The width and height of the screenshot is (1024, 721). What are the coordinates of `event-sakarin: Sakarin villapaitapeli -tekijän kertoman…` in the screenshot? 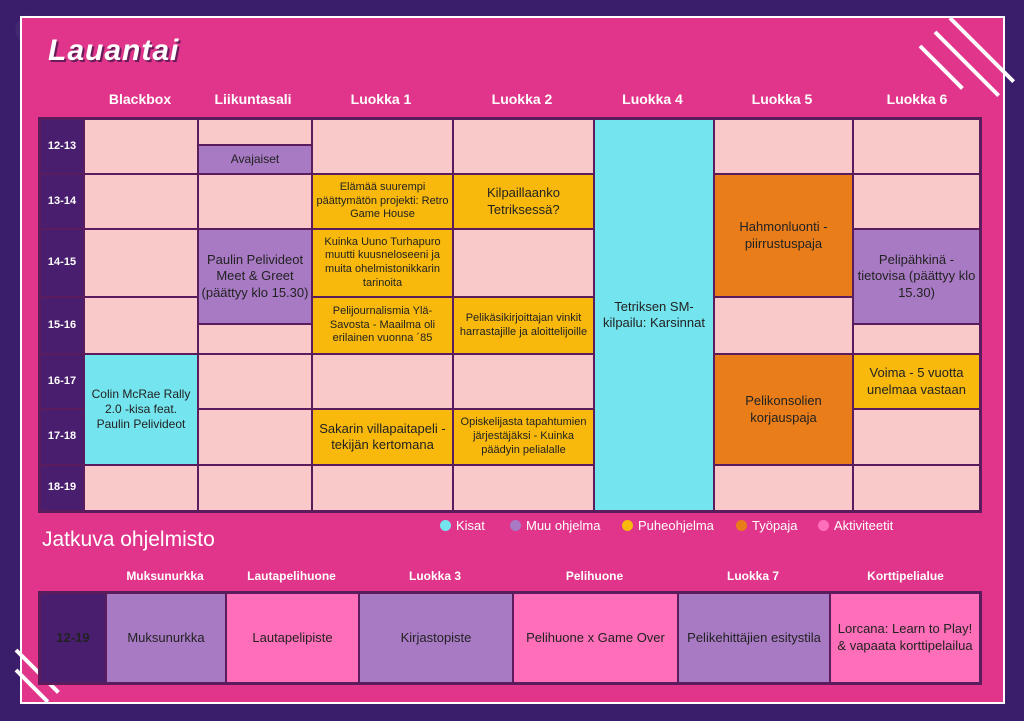 It's located at (382, 437).